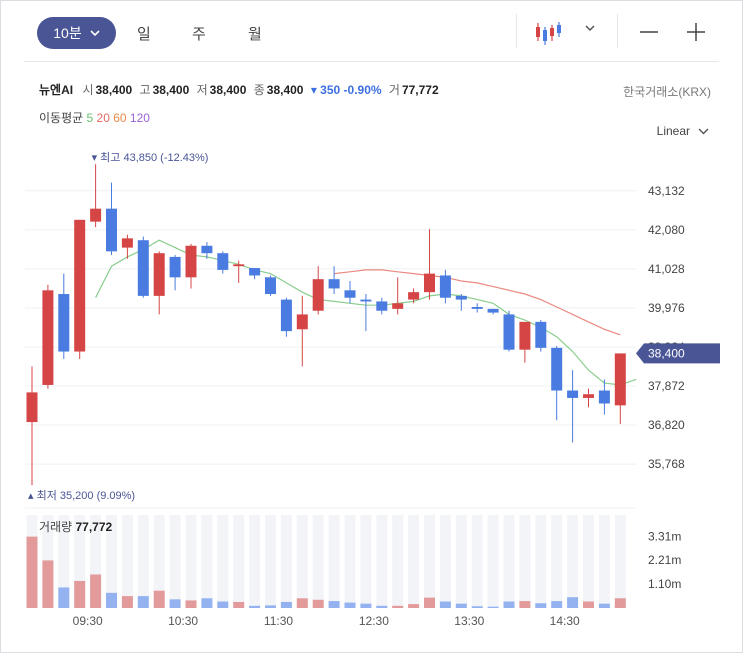 The image size is (743, 653). Describe the element at coordinates (259, 90) in the screenshot. I see `close-label: 종` at that location.